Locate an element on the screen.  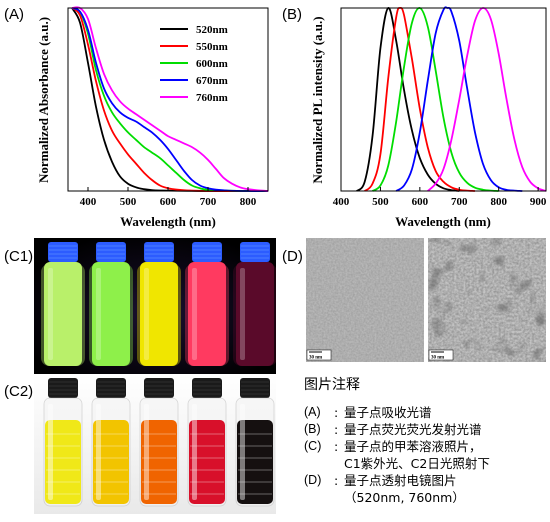
note-d-text: 量子点透射电镜图片 is located at coordinates (400, 480).